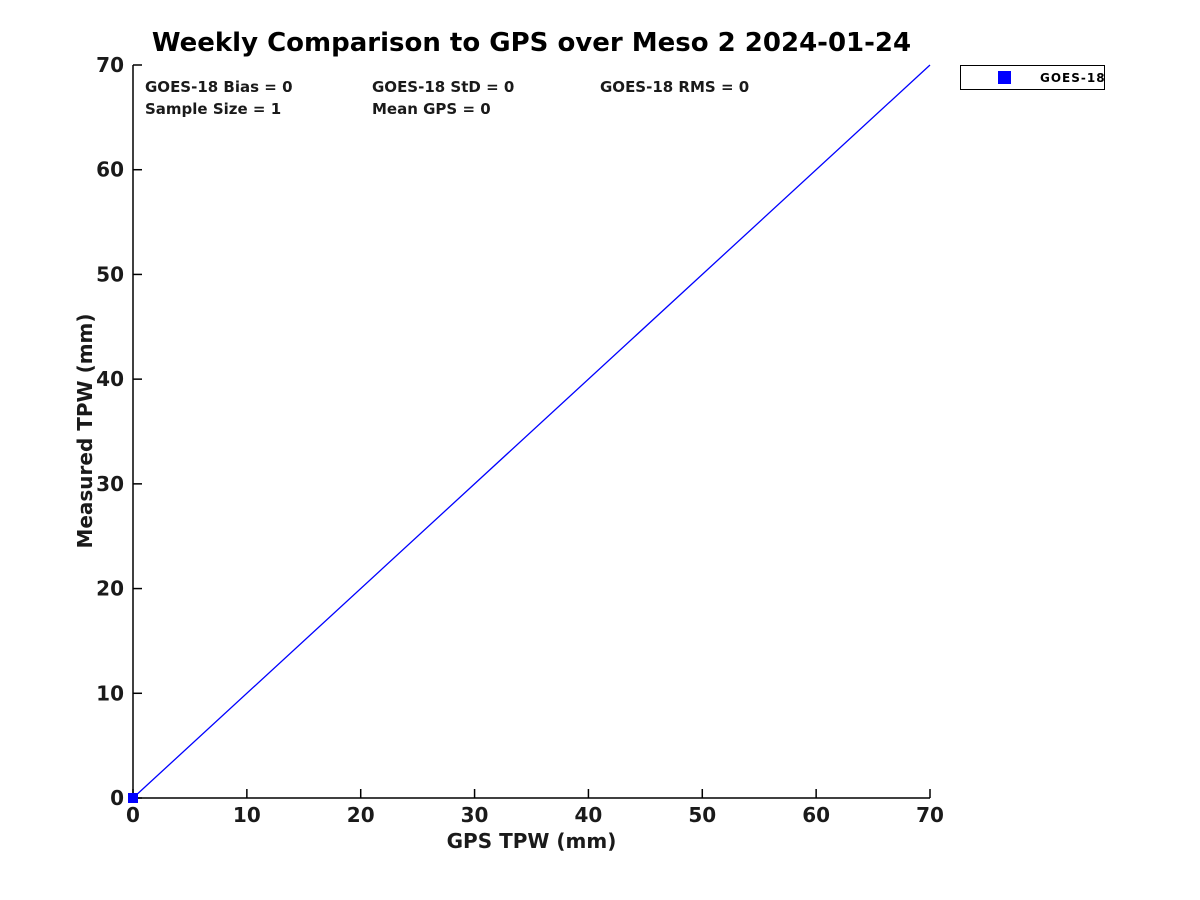 This screenshot has width=1200, height=900. What do you see at coordinates (247, 815) in the screenshot?
I see `x-tick-label: 10` at bounding box center [247, 815].